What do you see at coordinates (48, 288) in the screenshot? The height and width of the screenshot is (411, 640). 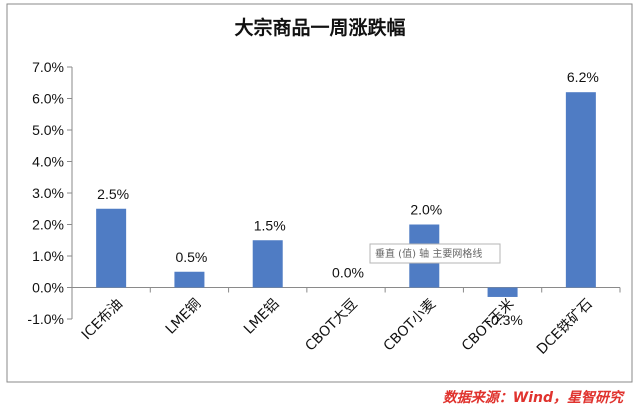 I see `y-tick-label: 0.0%` at bounding box center [48, 288].